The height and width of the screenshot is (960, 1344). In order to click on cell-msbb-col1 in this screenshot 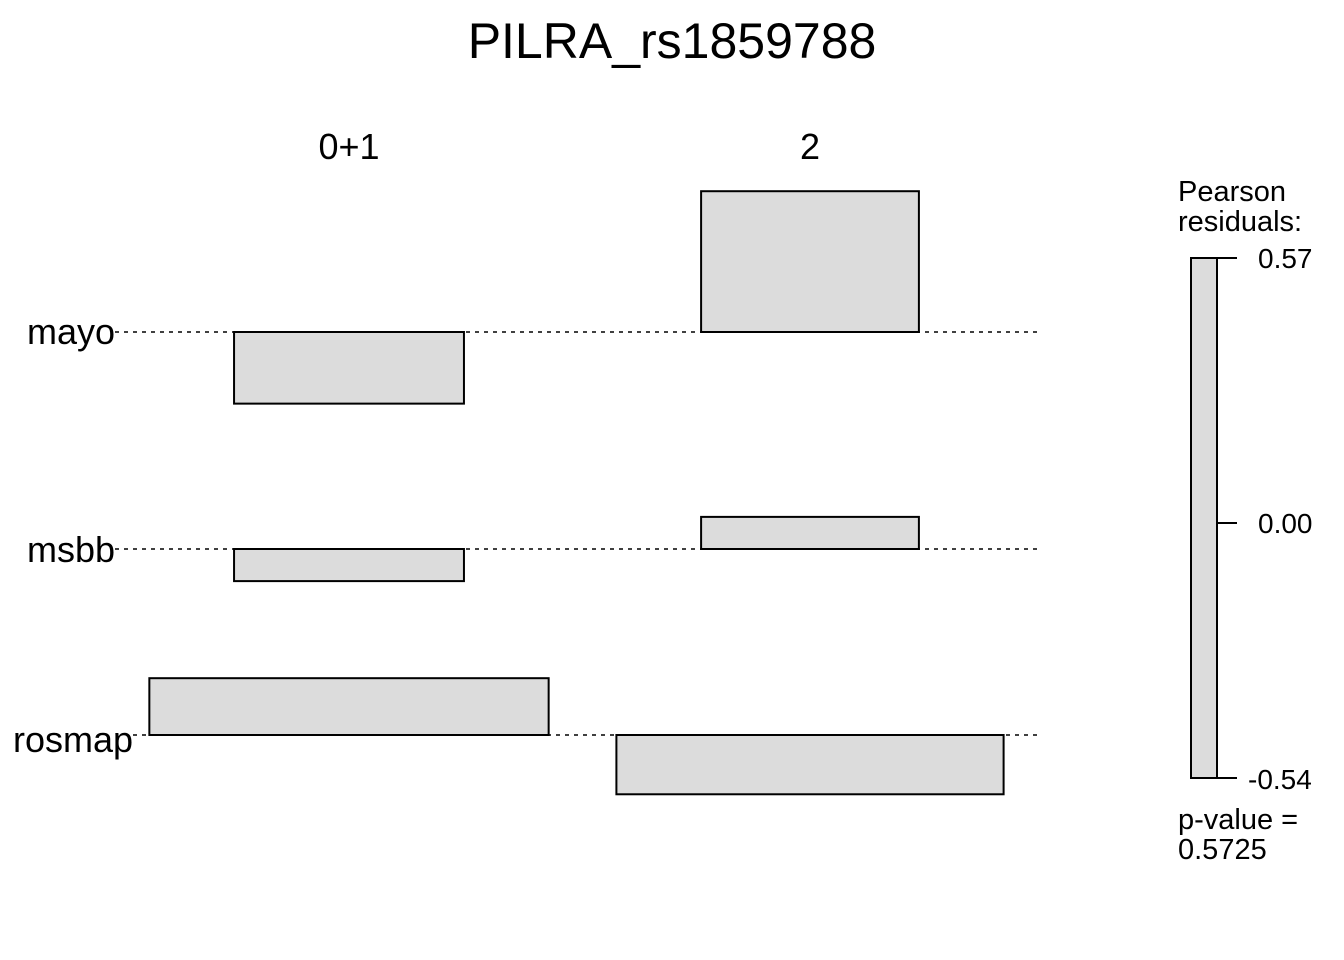, I will do `click(810, 533)`.